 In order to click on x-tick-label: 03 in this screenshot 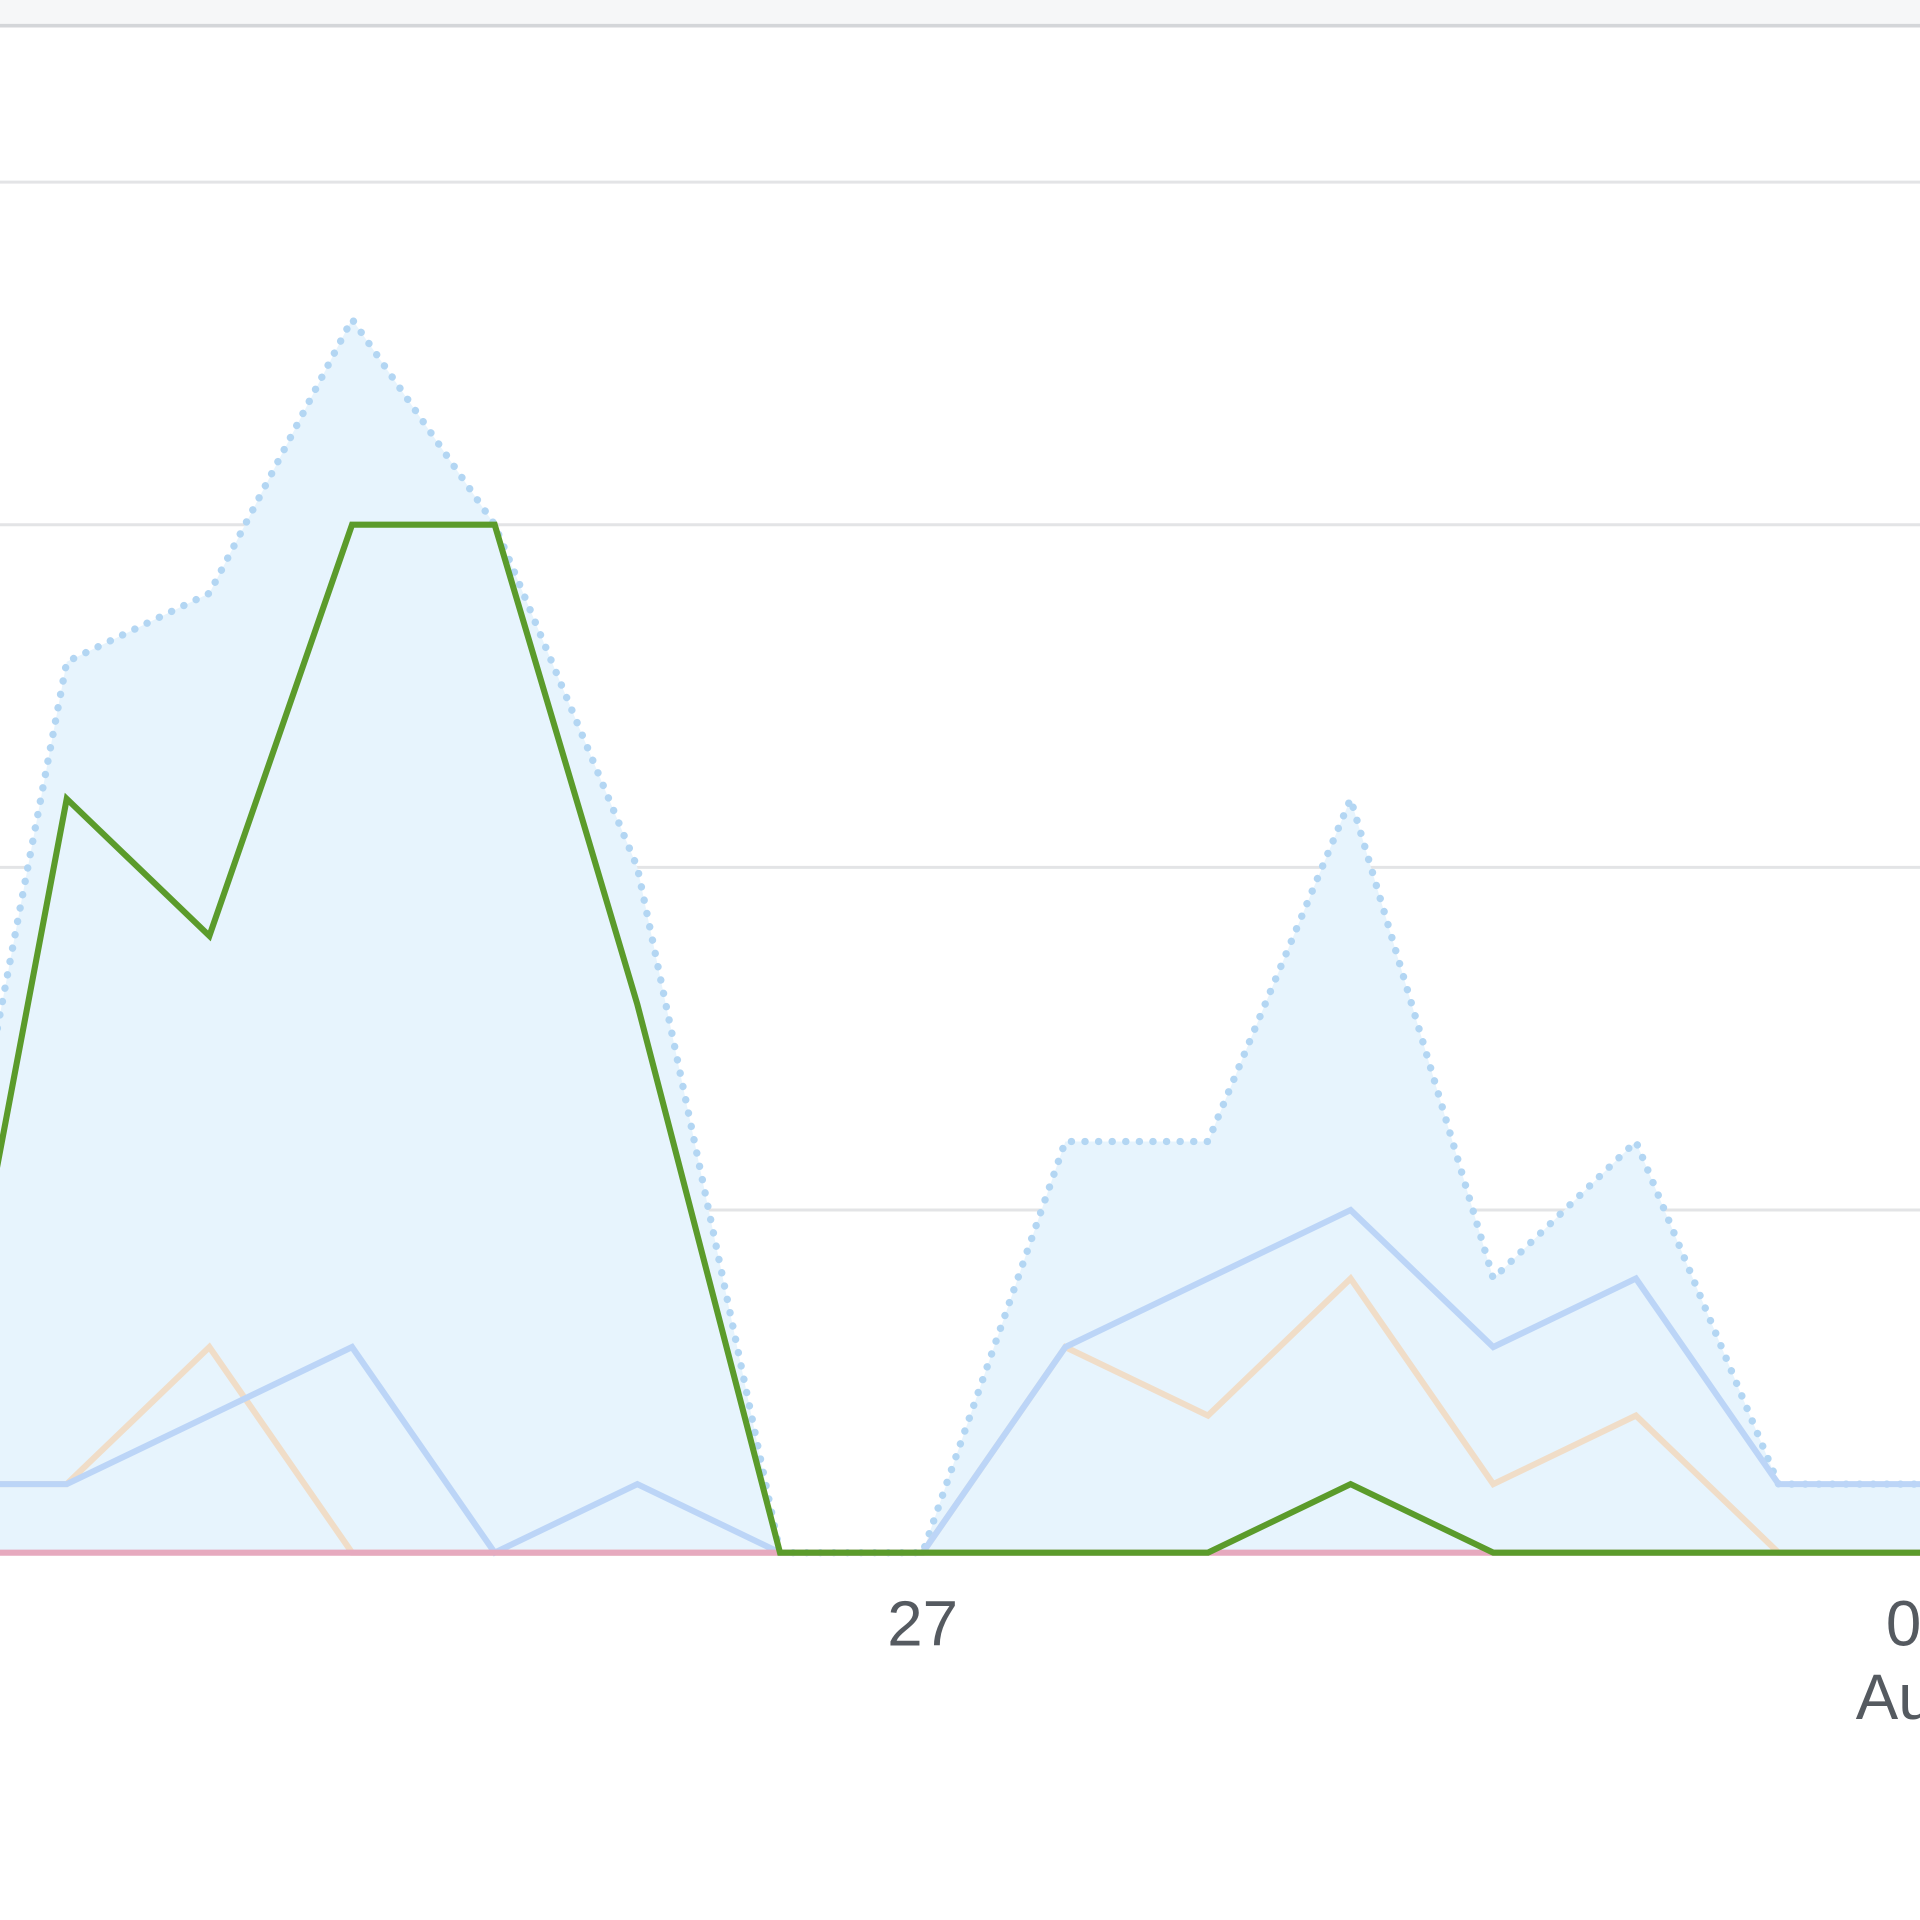, I will do `click(1903, 1623)`.